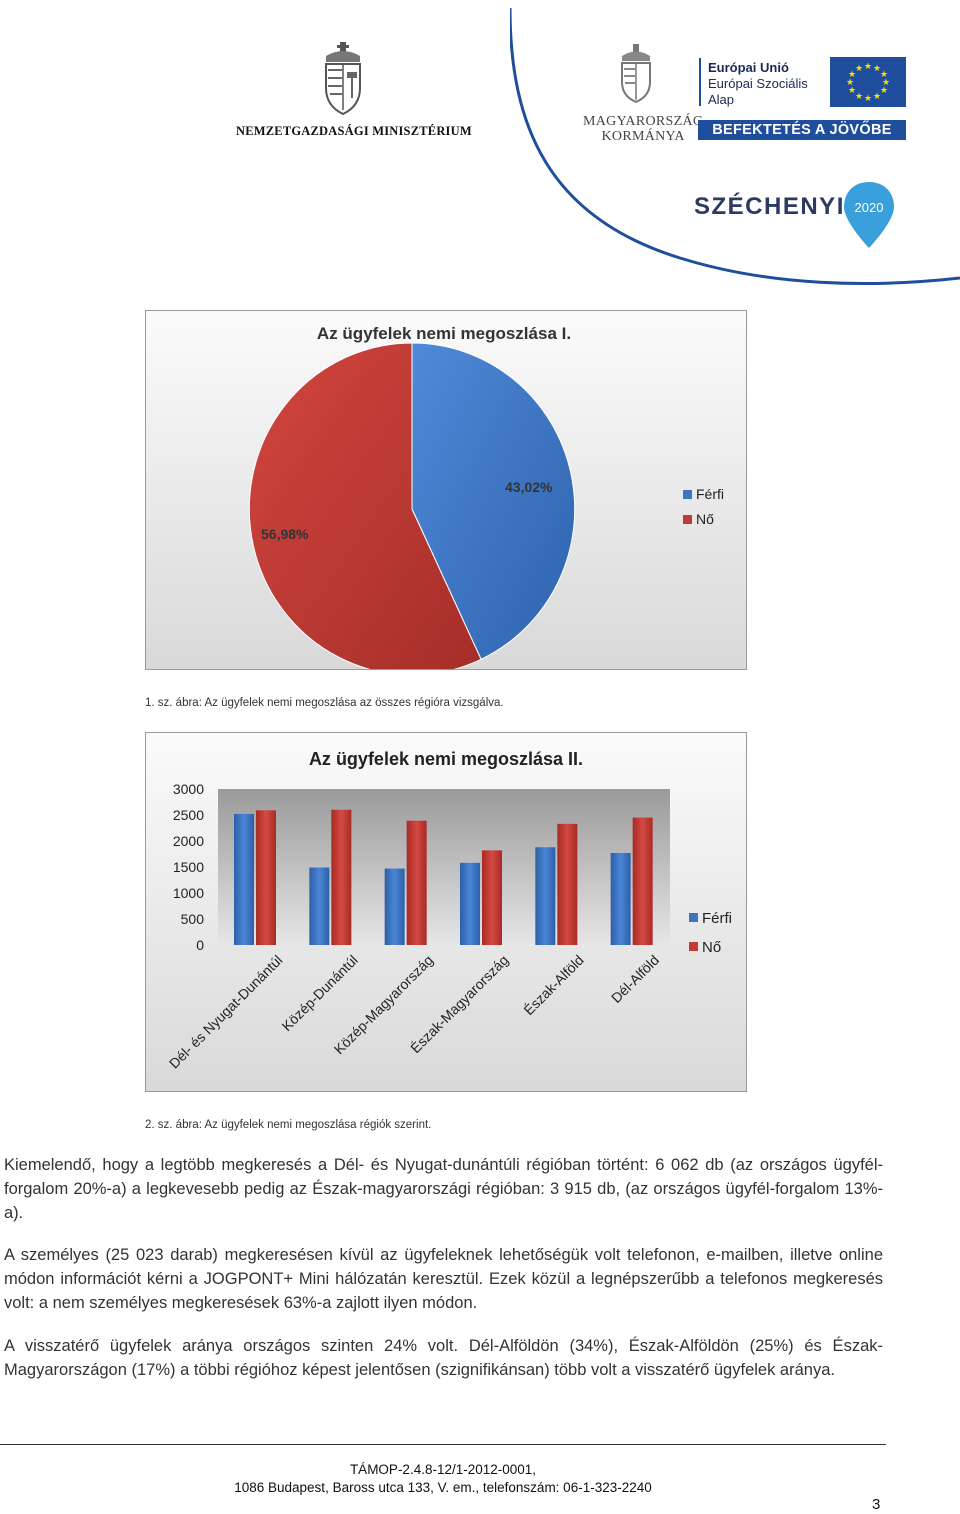 This screenshot has height=1514, width=960. Describe the element at coordinates (188, 893) in the screenshot. I see `y-tick-label: 1000` at that location.